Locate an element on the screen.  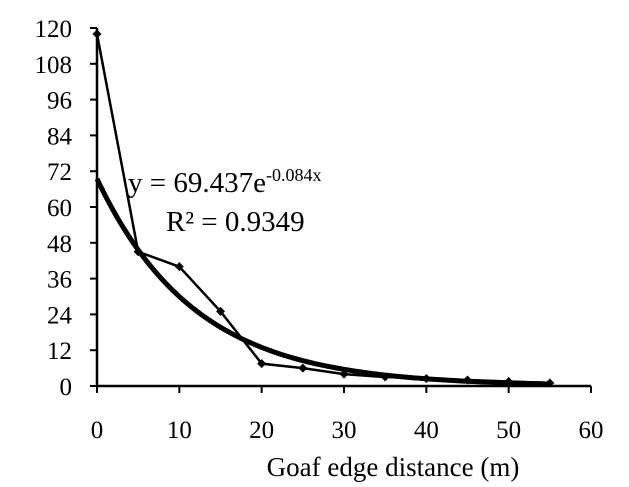
equation-label: y = 69.437e-0.084x is located at coordinates (224, 182).